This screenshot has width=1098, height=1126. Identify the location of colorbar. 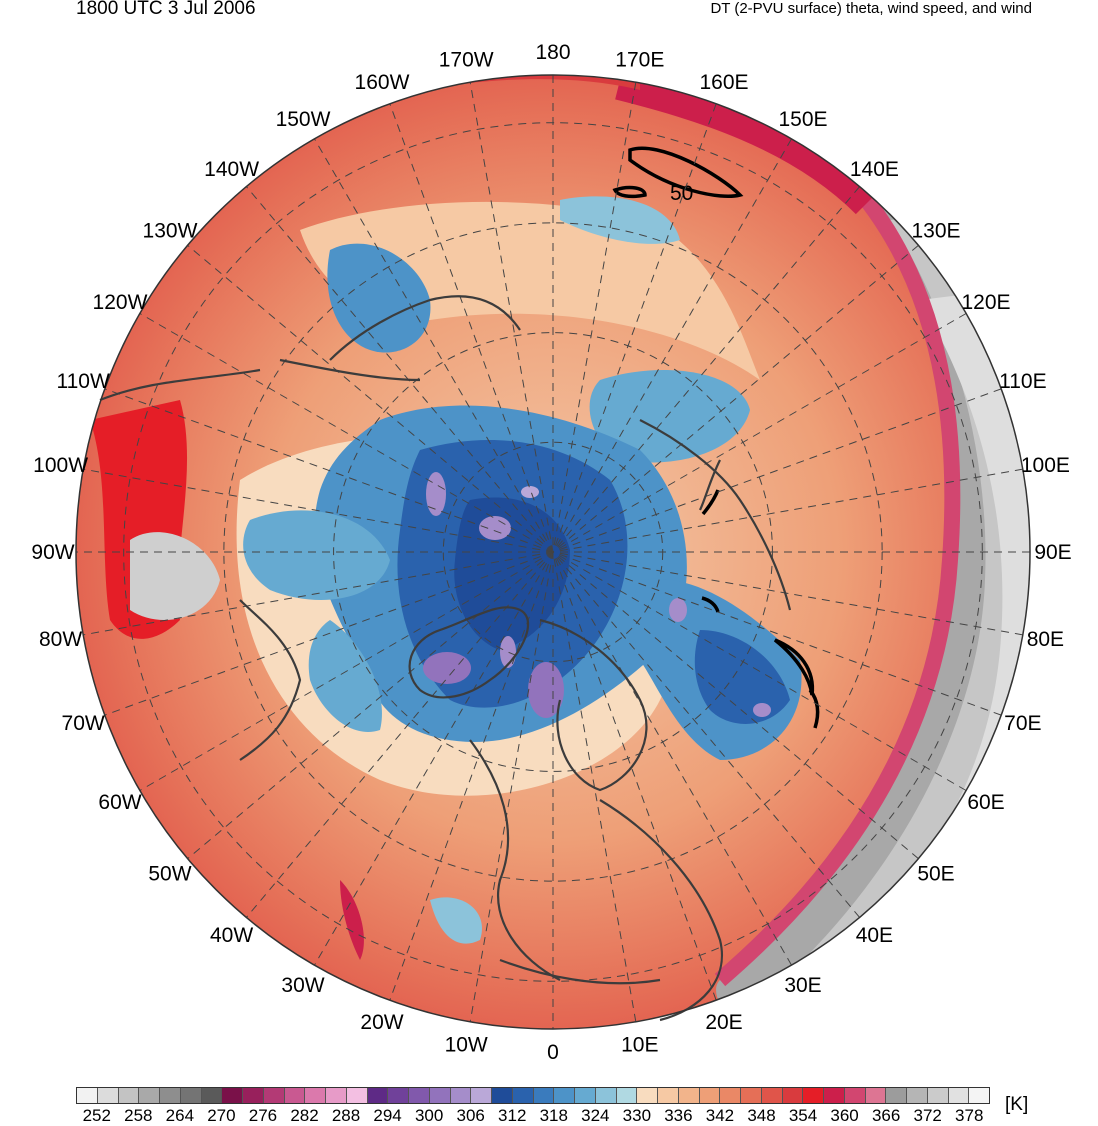
(533, 1095).